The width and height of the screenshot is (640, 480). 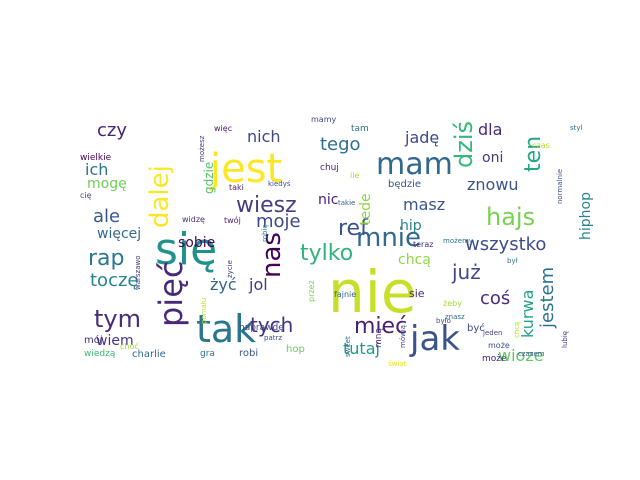 I want to click on cloud-word: mogę, so click(x=107, y=184).